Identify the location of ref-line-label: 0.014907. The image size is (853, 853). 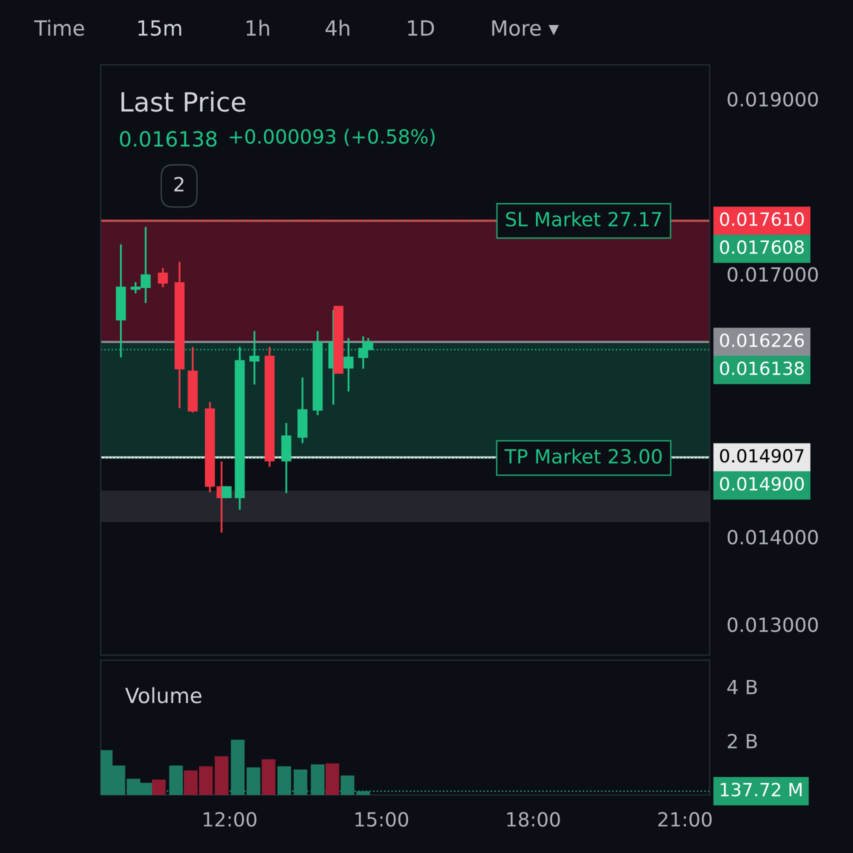
(762, 456).